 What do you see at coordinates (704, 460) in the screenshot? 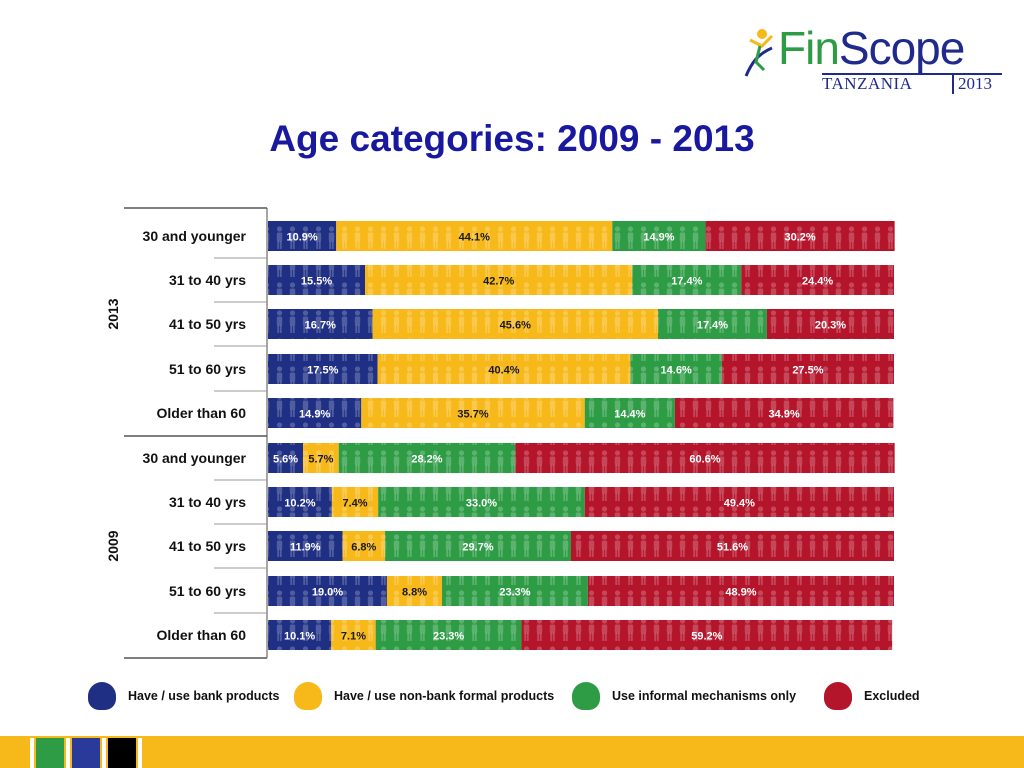
I see `bar-value-label: 60.6%` at bounding box center [704, 460].